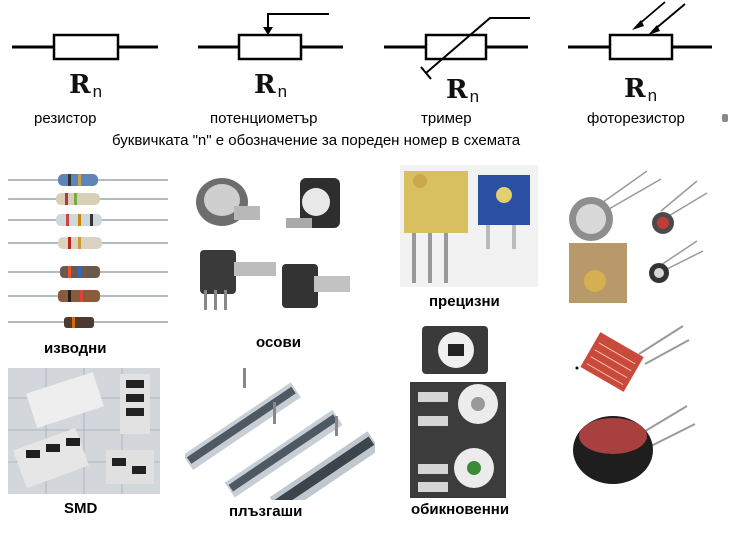  Describe the element at coordinates (65, 118) in the screenshot. I see `resistor-label: резистор` at that location.